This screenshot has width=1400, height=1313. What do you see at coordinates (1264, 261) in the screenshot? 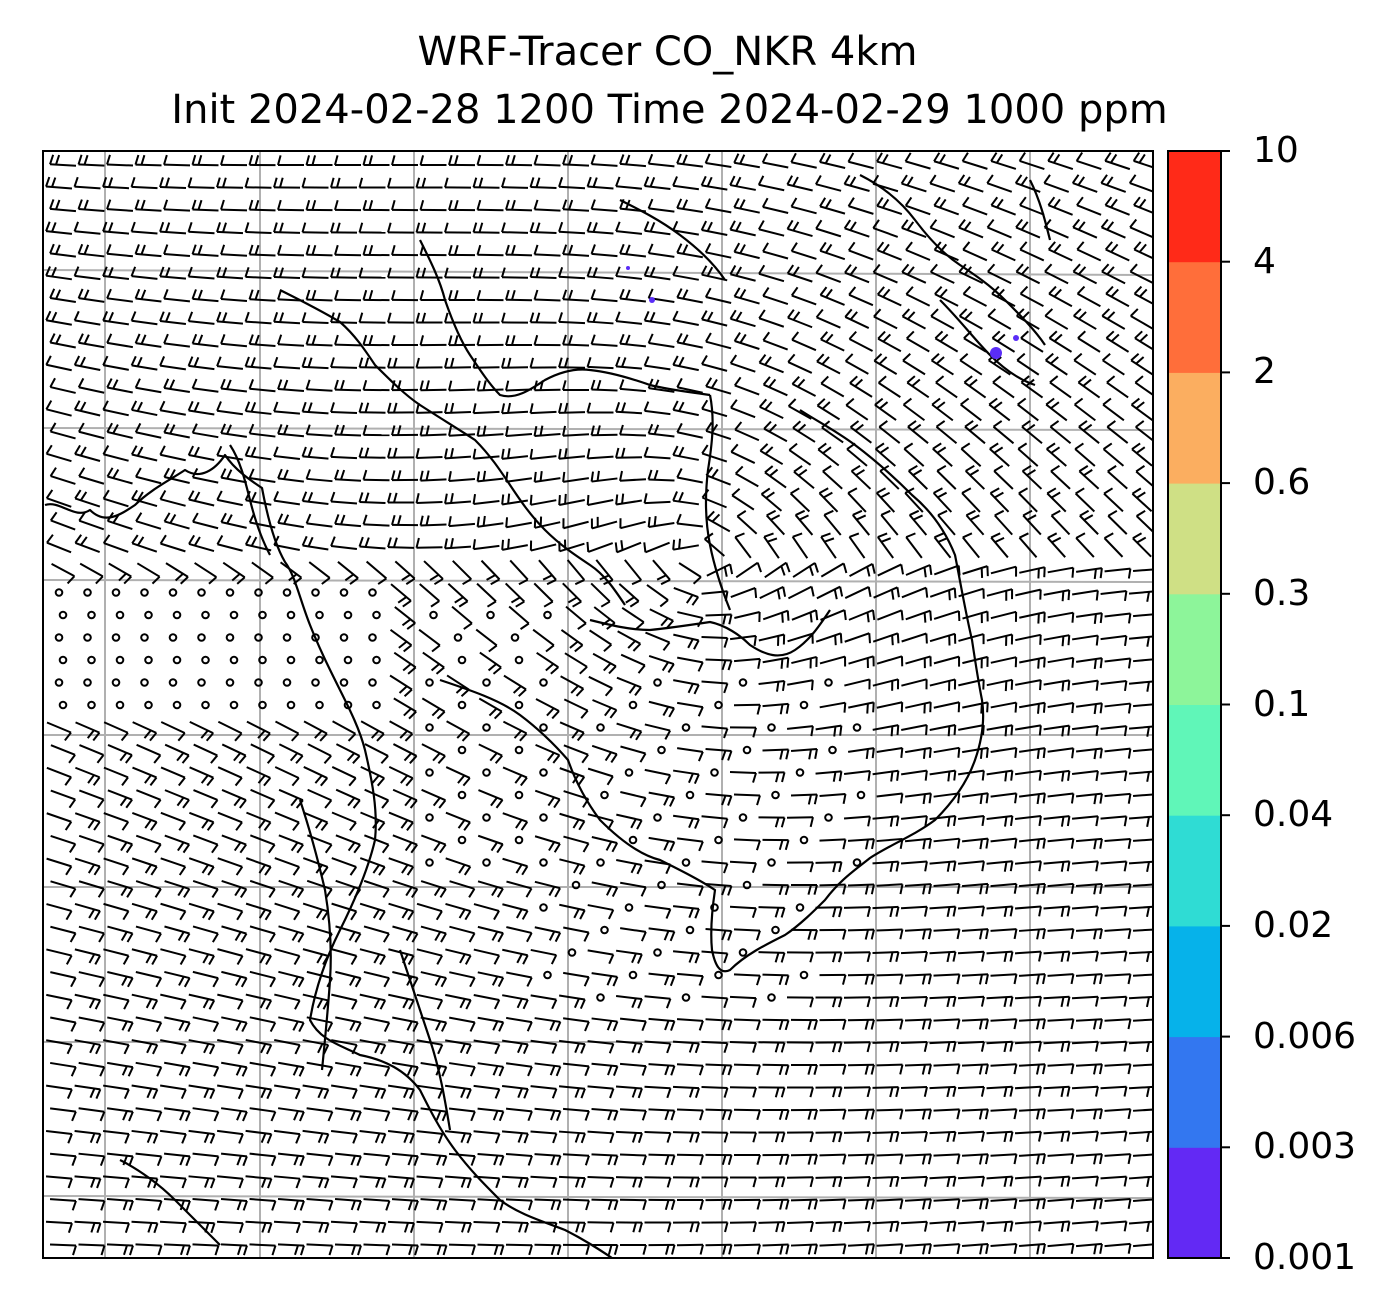
I see `colorbar-tick-label: 4` at bounding box center [1264, 261].